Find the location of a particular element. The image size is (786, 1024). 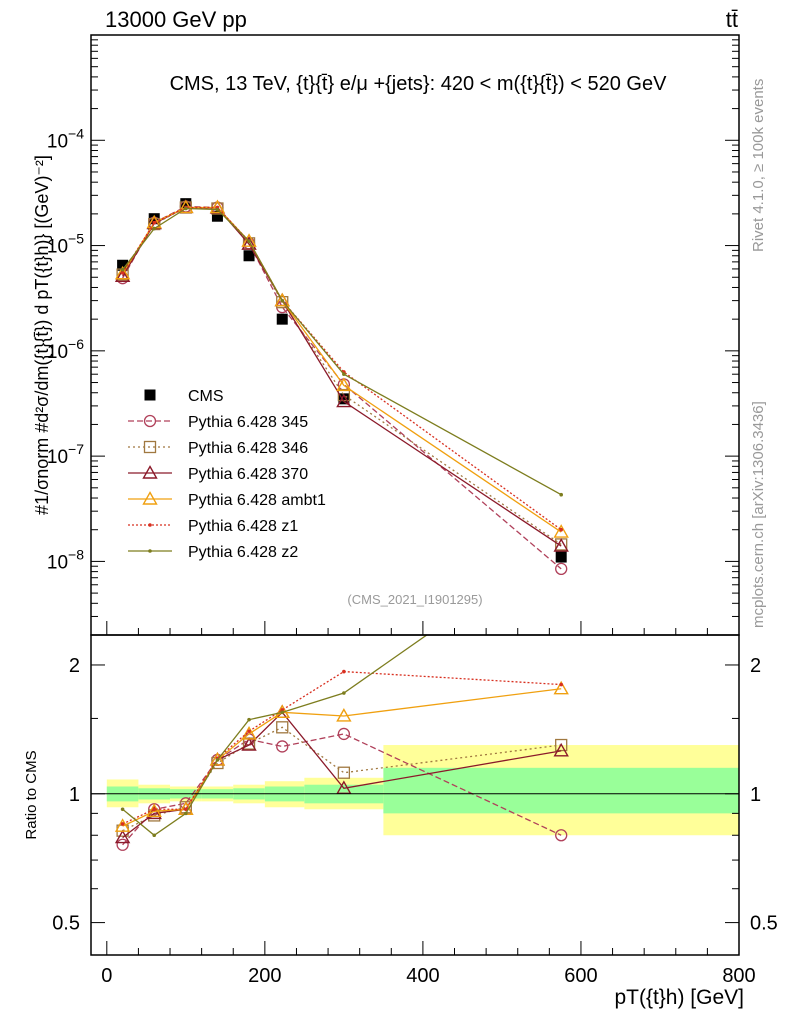

analysis-watermark: (CMS_2021_I1901295) is located at coordinates (414, 599).